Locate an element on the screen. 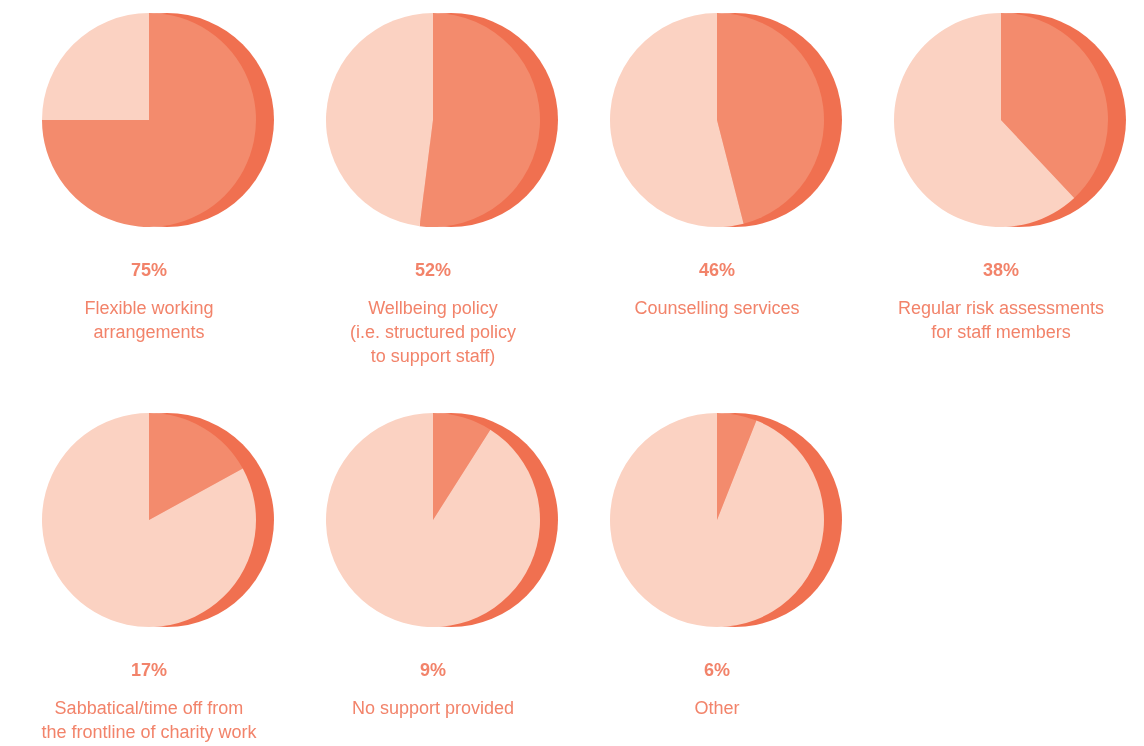 The height and width of the screenshot is (746, 1144). text: Other is located at coordinates (717, 708).